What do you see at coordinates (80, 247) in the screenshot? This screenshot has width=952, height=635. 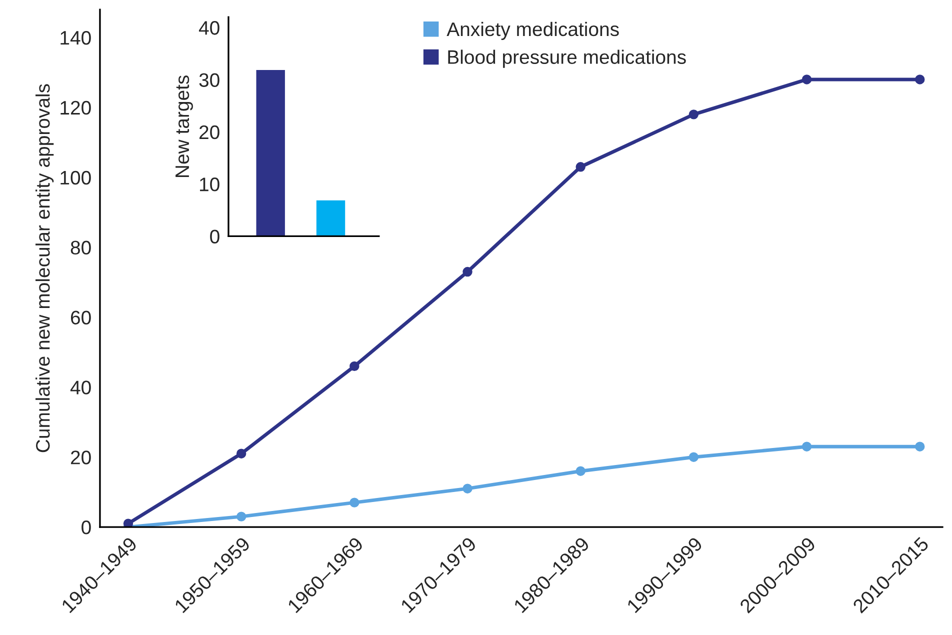 I see `y-tick-label: 80` at bounding box center [80, 247].